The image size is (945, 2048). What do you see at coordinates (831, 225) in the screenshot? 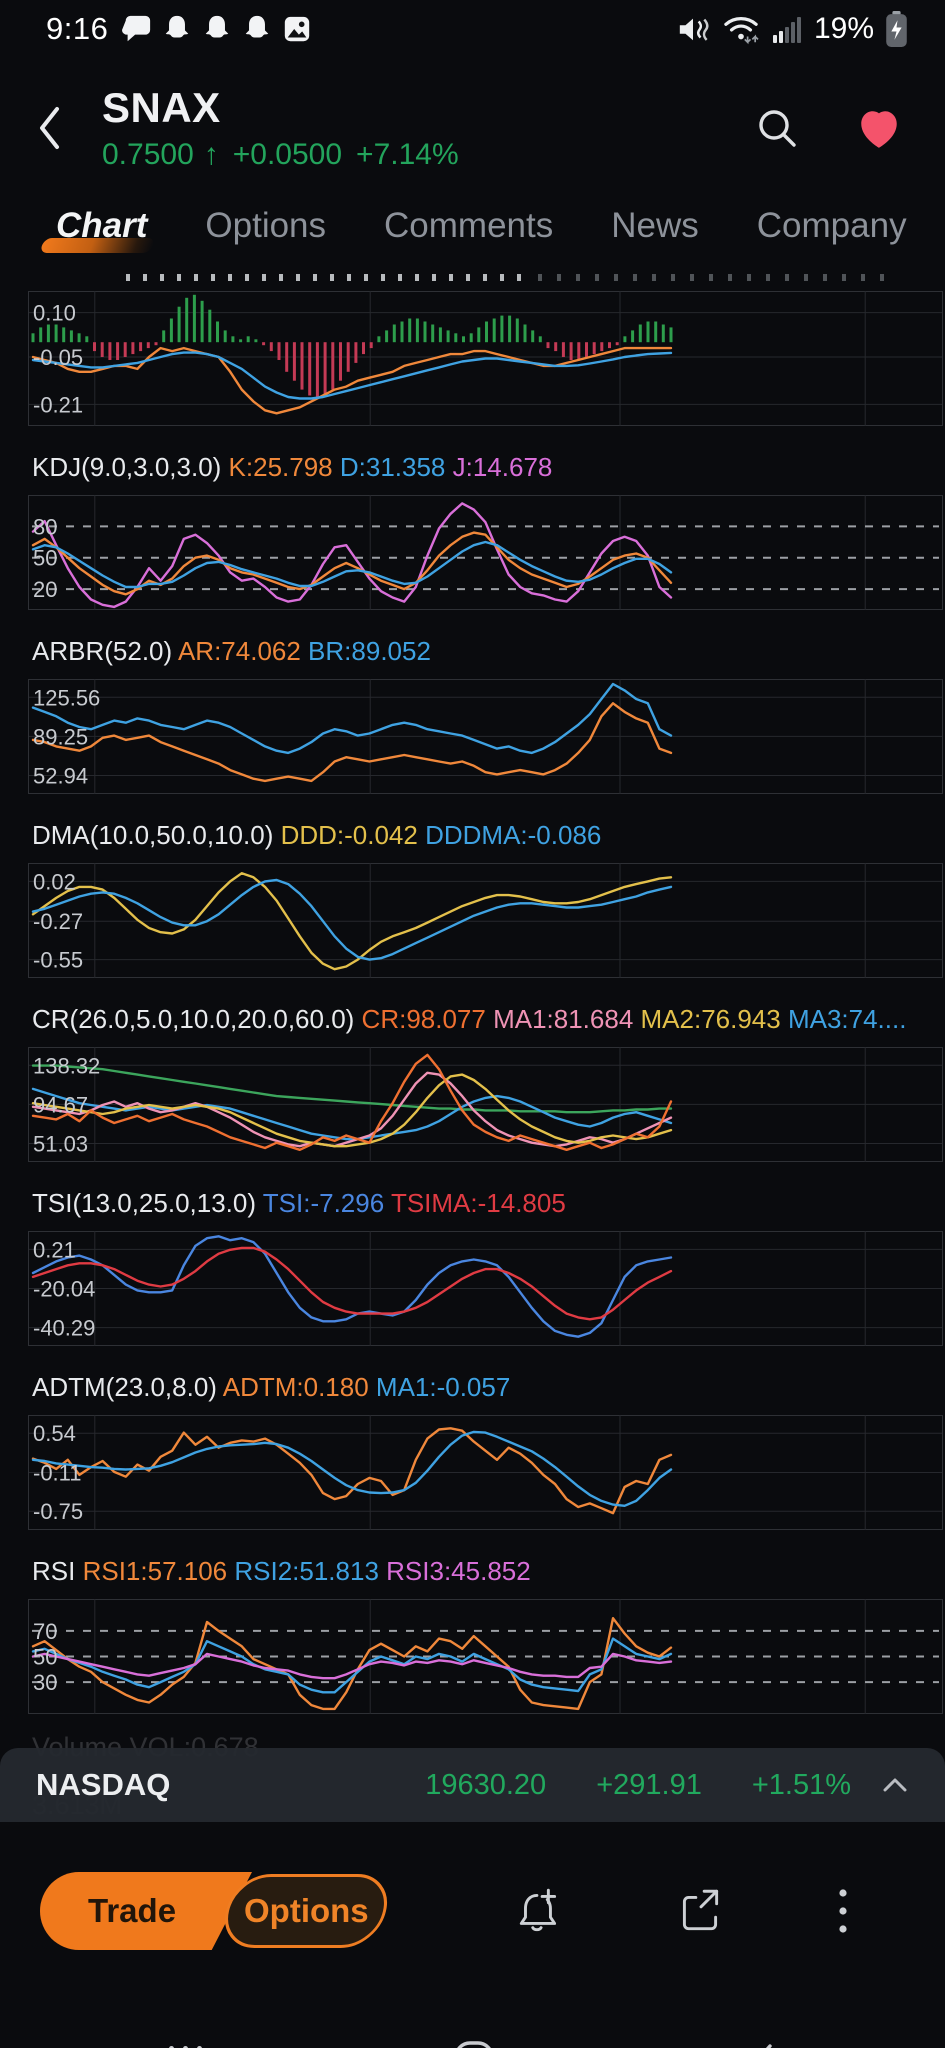
I see `tab-company: Company` at bounding box center [831, 225].